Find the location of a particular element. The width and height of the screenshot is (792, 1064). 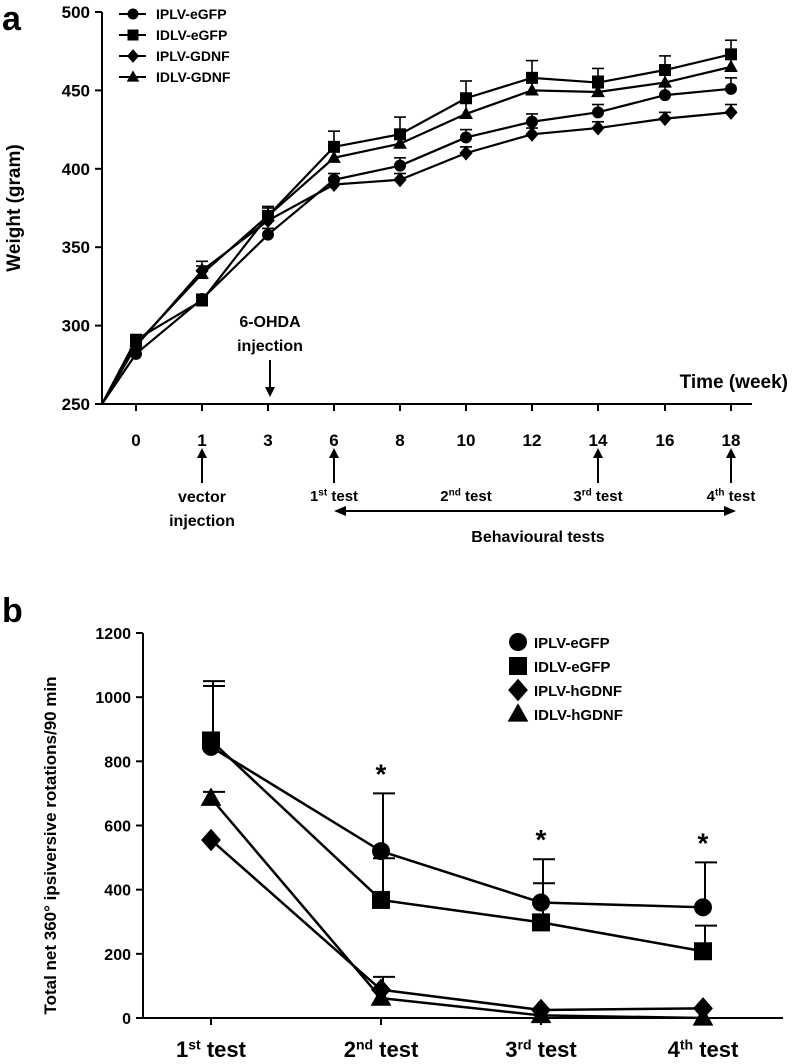

legend-label: IPLV-eGFP is located at coordinates (191, 14).